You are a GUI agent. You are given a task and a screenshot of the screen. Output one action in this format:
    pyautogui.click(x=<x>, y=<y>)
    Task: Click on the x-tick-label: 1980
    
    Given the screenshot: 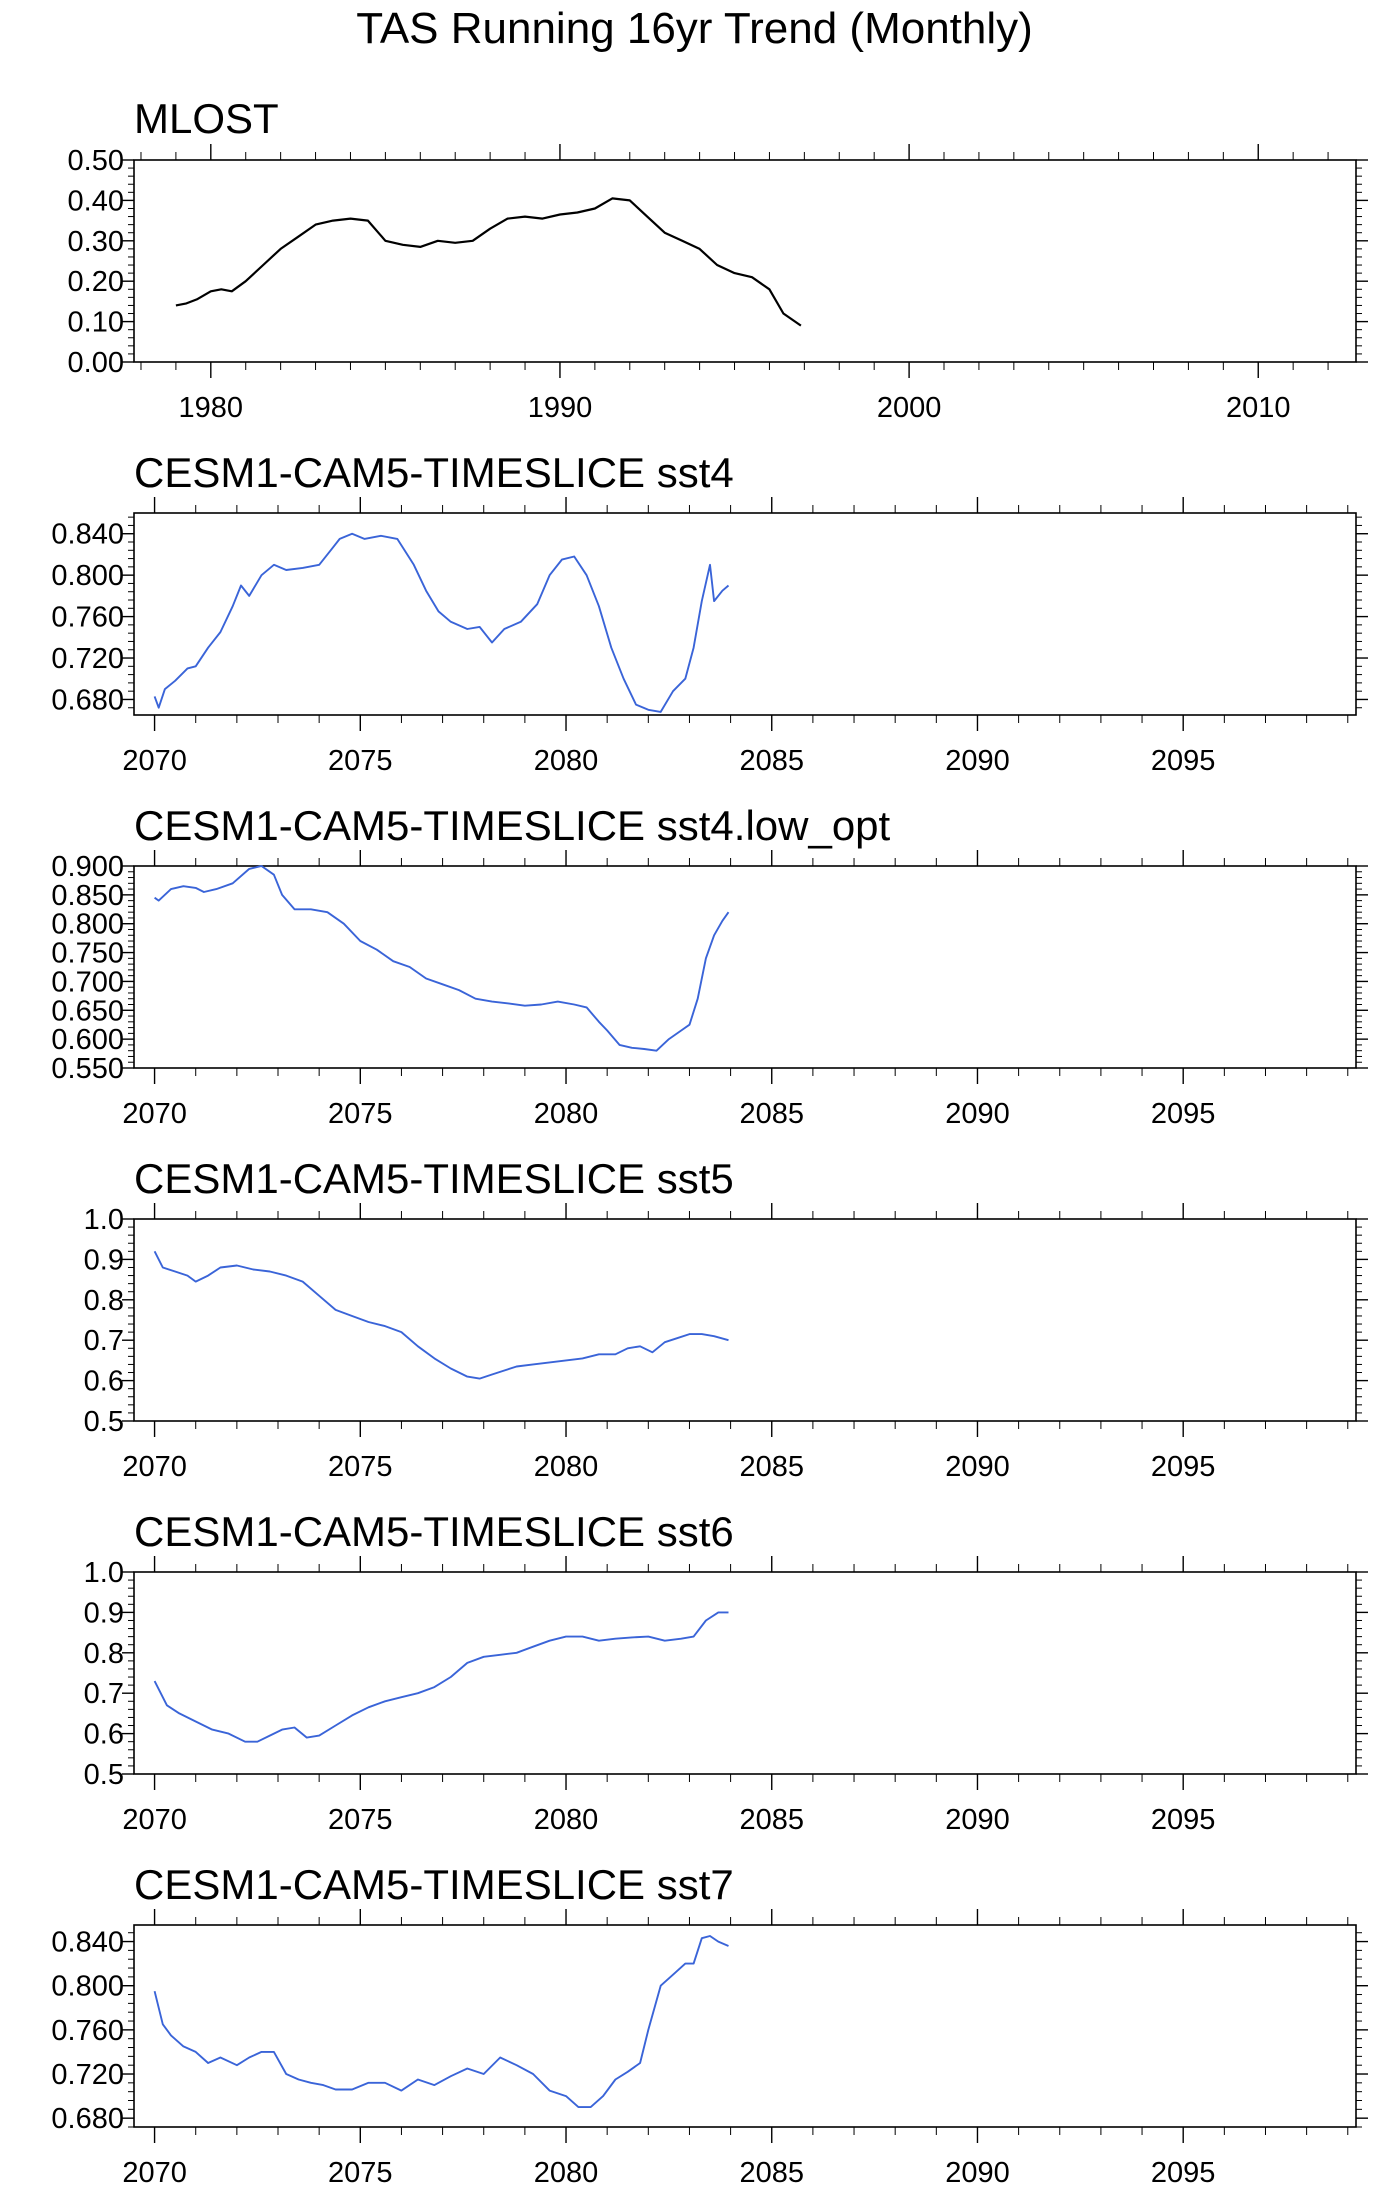 What is the action you would take?
    pyautogui.click(x=211, y=408)
    